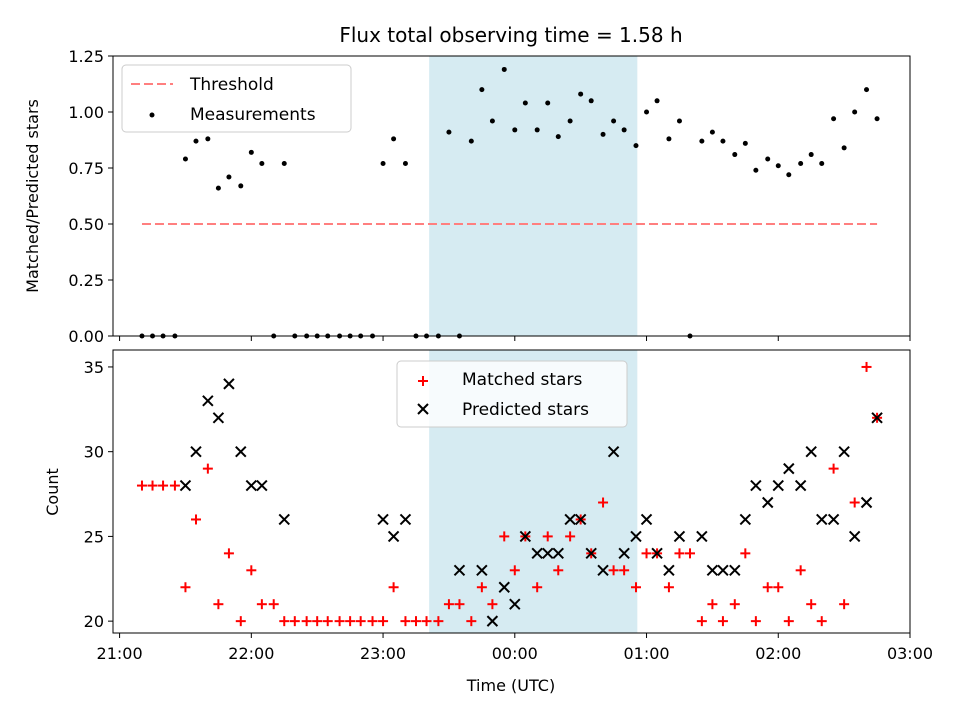 This screenshot has width=960, height=720. Describe the element at coordinates (510, 685) in the screenshot. I see `x-axis-label: Time (UTC)` at that location.